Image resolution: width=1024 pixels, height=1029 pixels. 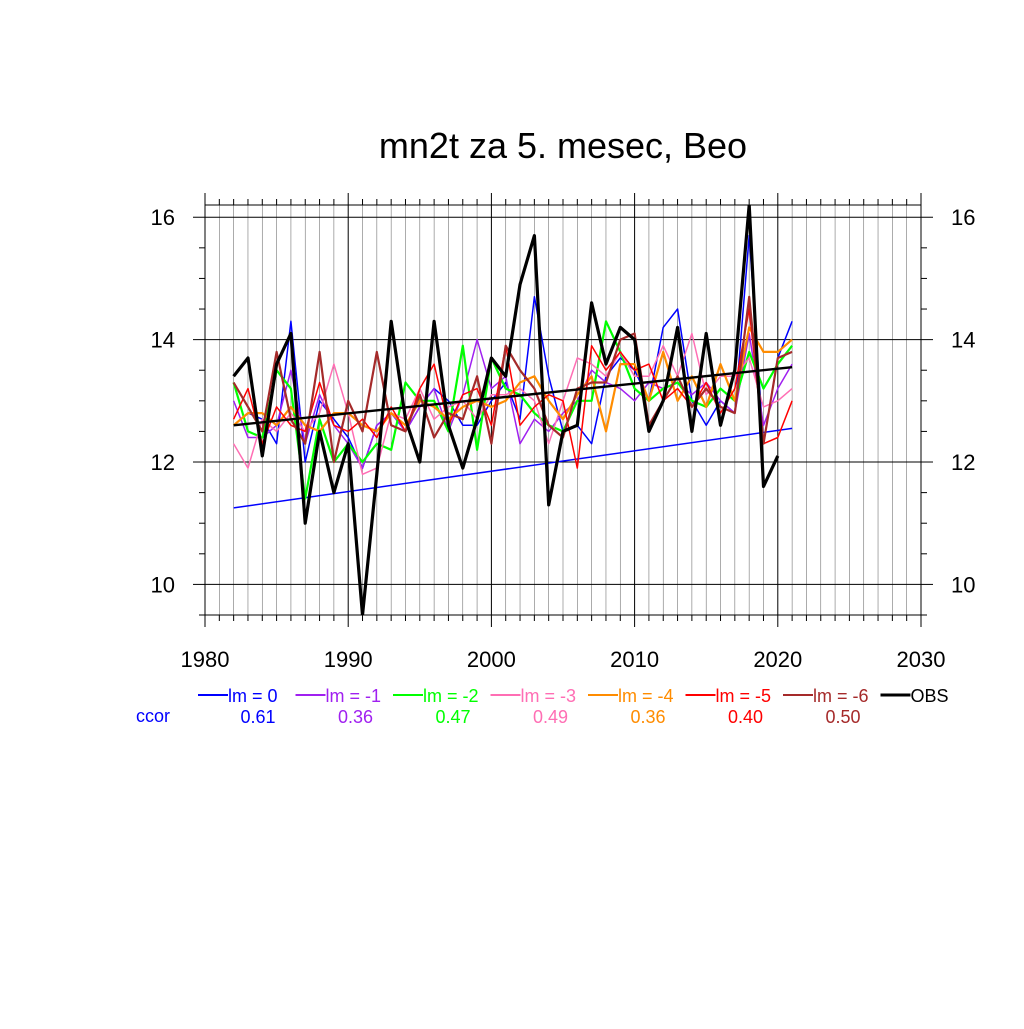 What do you see at coordinates (550, 717) in the screenshot?
I see `ccor-value: 0.49` at bounding box center [550, 717].